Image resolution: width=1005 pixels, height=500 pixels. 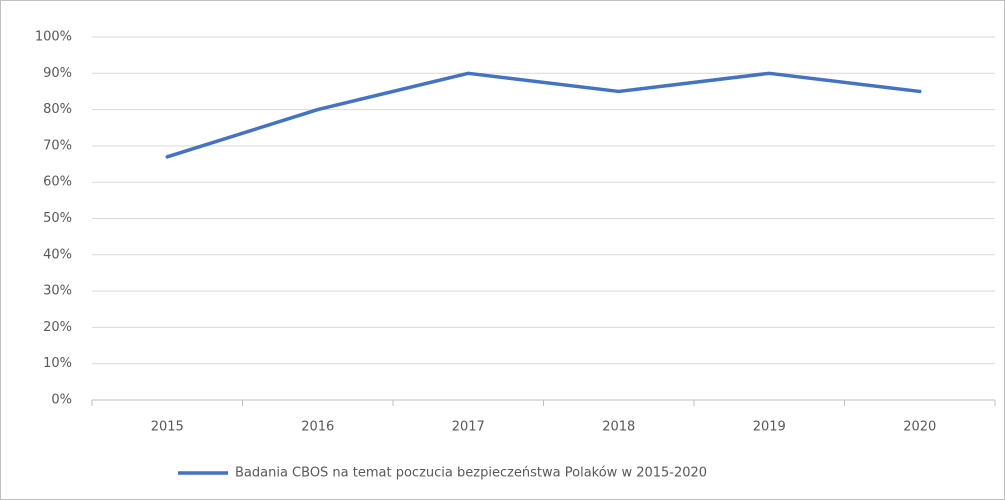 I want to click on y-tick-label: 20%, so click(x=57, y=327).